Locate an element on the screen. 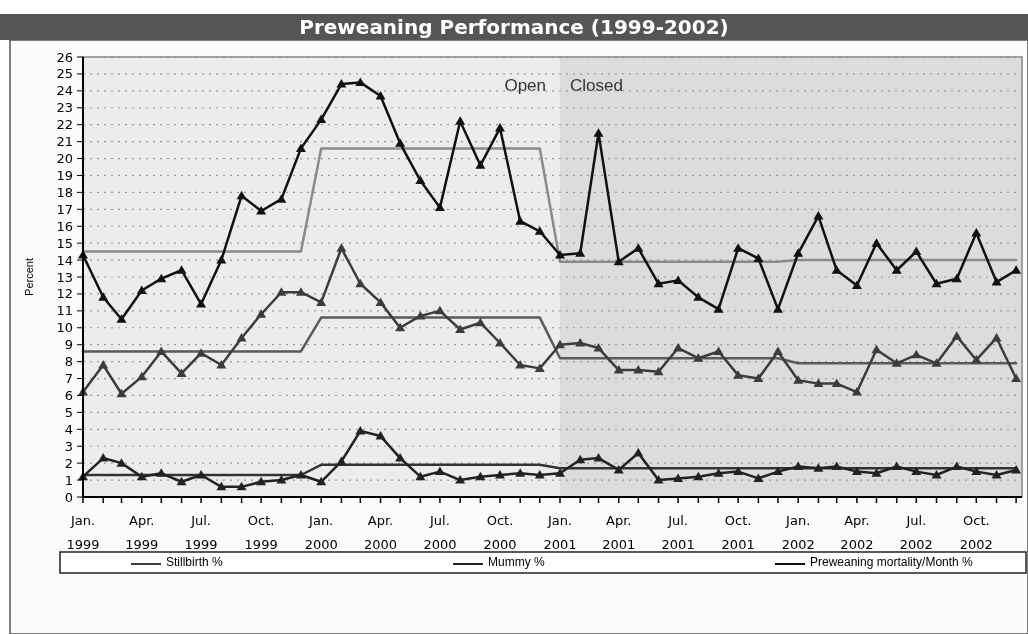 The height and width of the screenshot is (634, 1028). band-label: Closed is located at coordinates (596, 85).